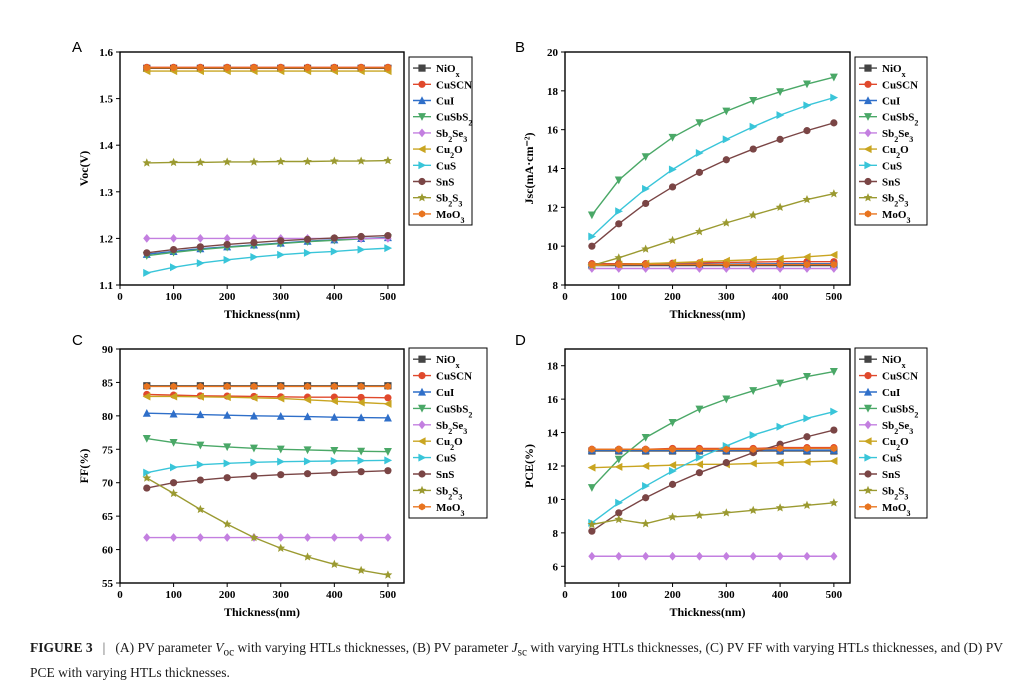 This screenshot has height=687, width=1031. I want to click on legend-label: CuS, so click(446, 459).